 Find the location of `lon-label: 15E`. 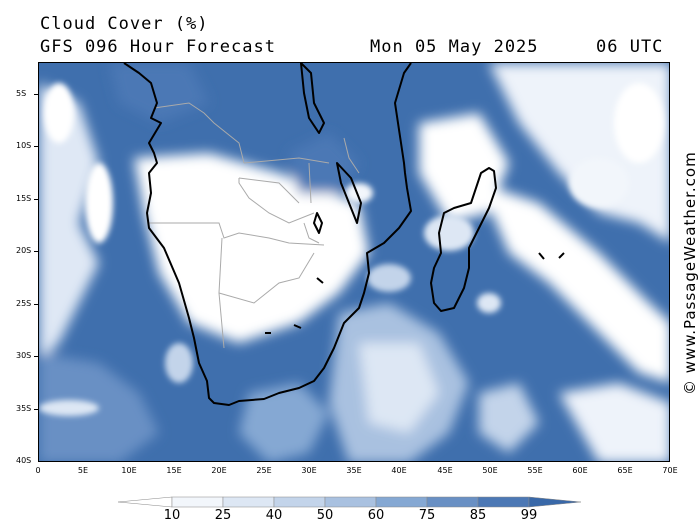

lon-label: 15E is located at coordinates (174, 470).